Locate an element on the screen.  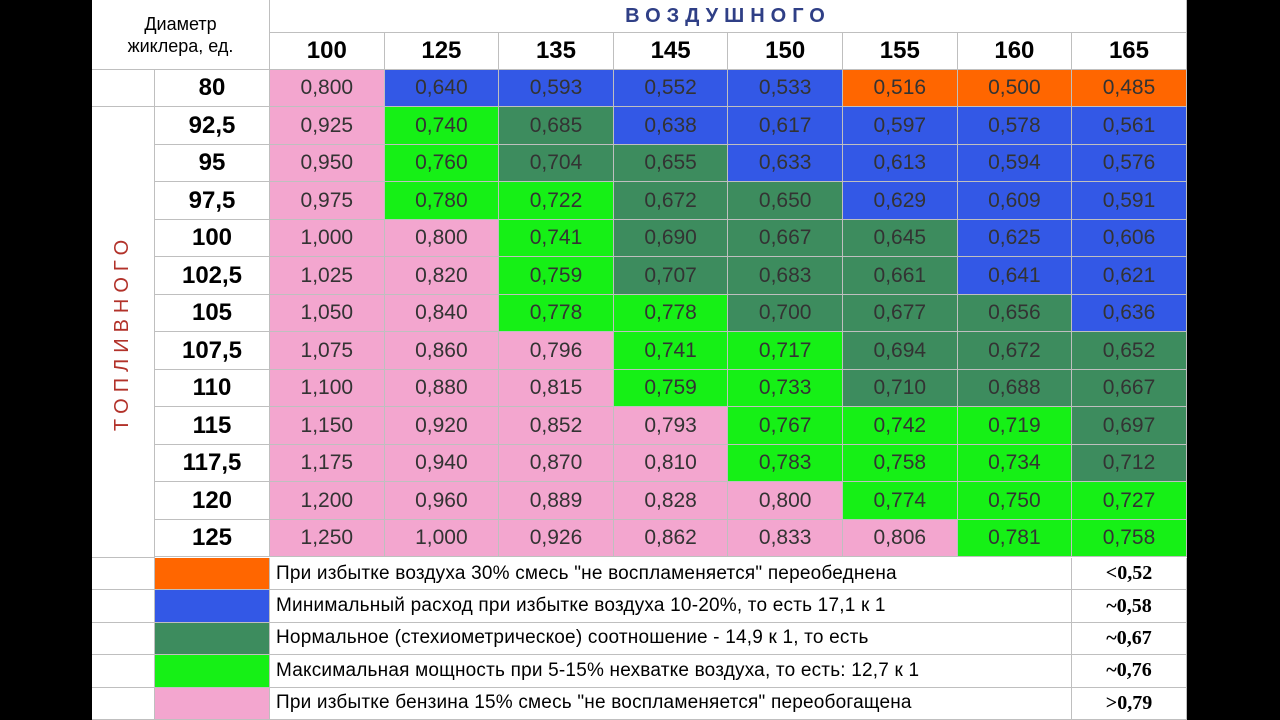
ratio-cell: 0,840 is located at coordinates (442, 313).